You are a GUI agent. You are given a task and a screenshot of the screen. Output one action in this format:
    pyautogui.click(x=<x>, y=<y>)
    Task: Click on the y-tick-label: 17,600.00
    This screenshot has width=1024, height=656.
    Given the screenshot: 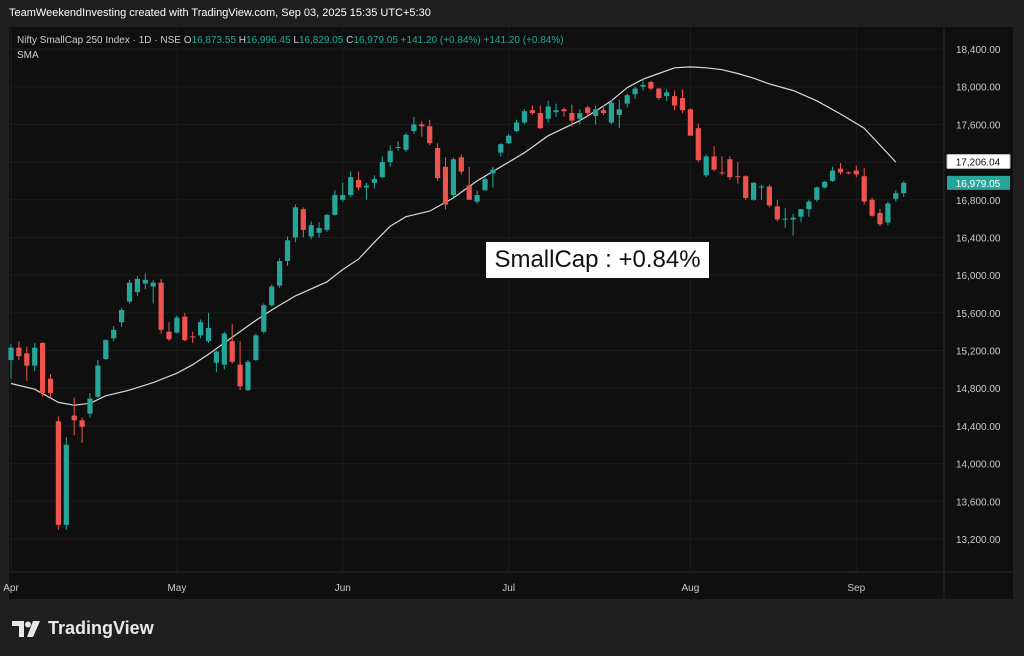 What is the action you would take?
    pyautogui.click(x=978, y=125)
    